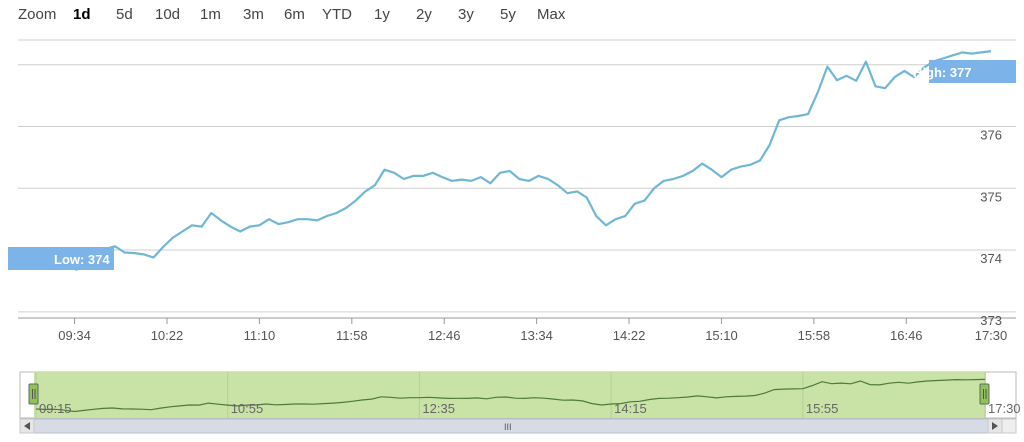 This screenshot has width=1024, height=442. I want to click on navigator-time-axis: 09:15 10:55 12:35 14:15 15:55 17:30, so click(530, 408).